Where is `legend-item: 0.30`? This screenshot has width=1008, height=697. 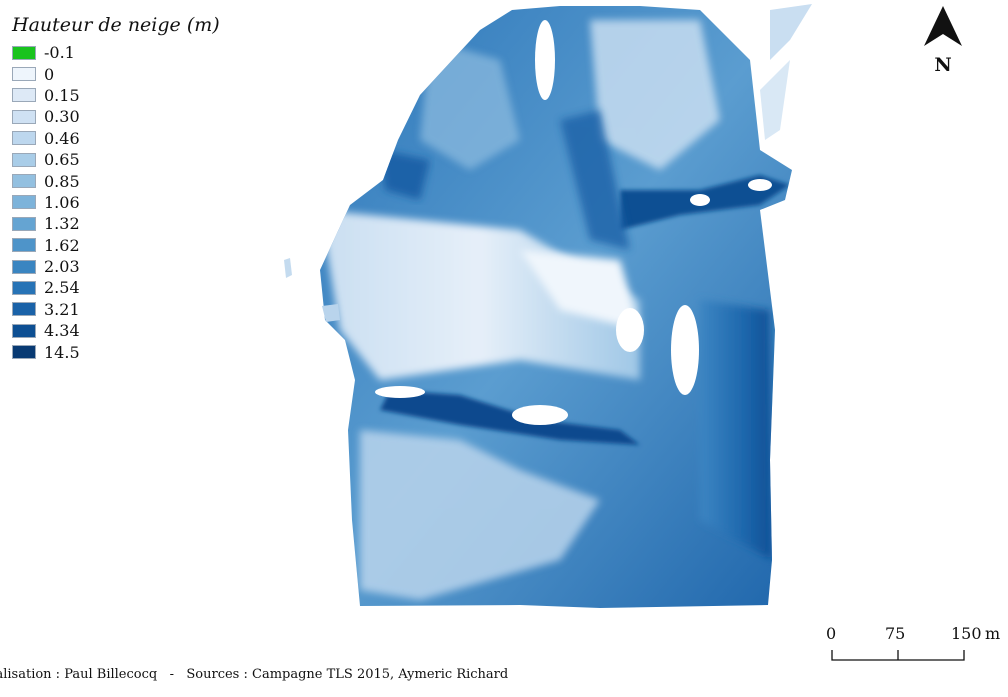
legend-item: 0.30 is located at coordinates (116, 116).